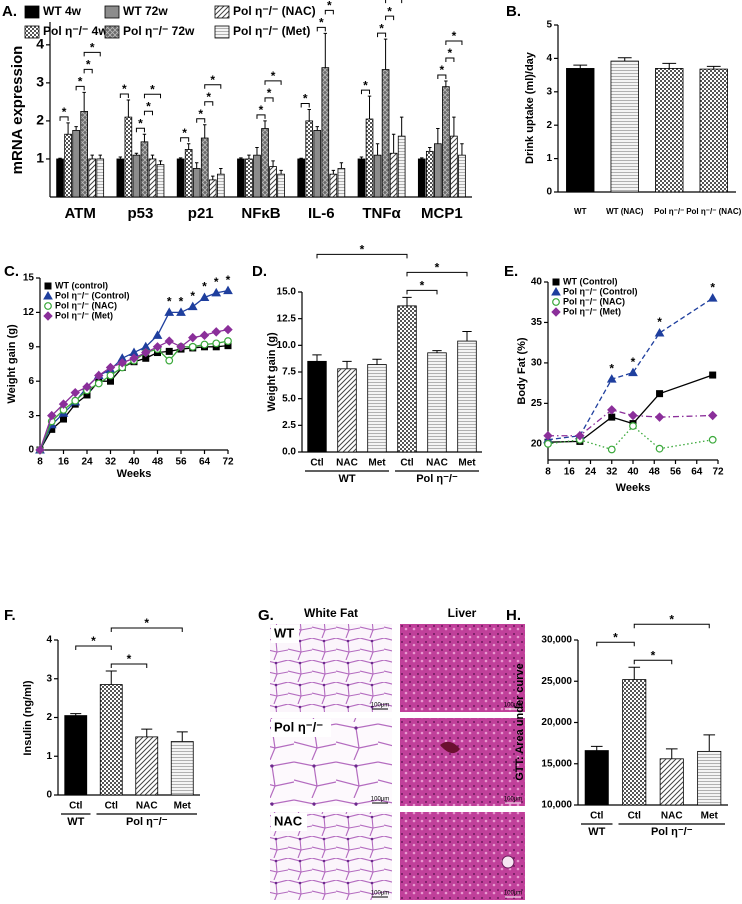 The width and height of the screenshot is (742, 904). Describe the element at coordinates (9, 11) in the screenshot. I see `panel-letter: A.` at that location.